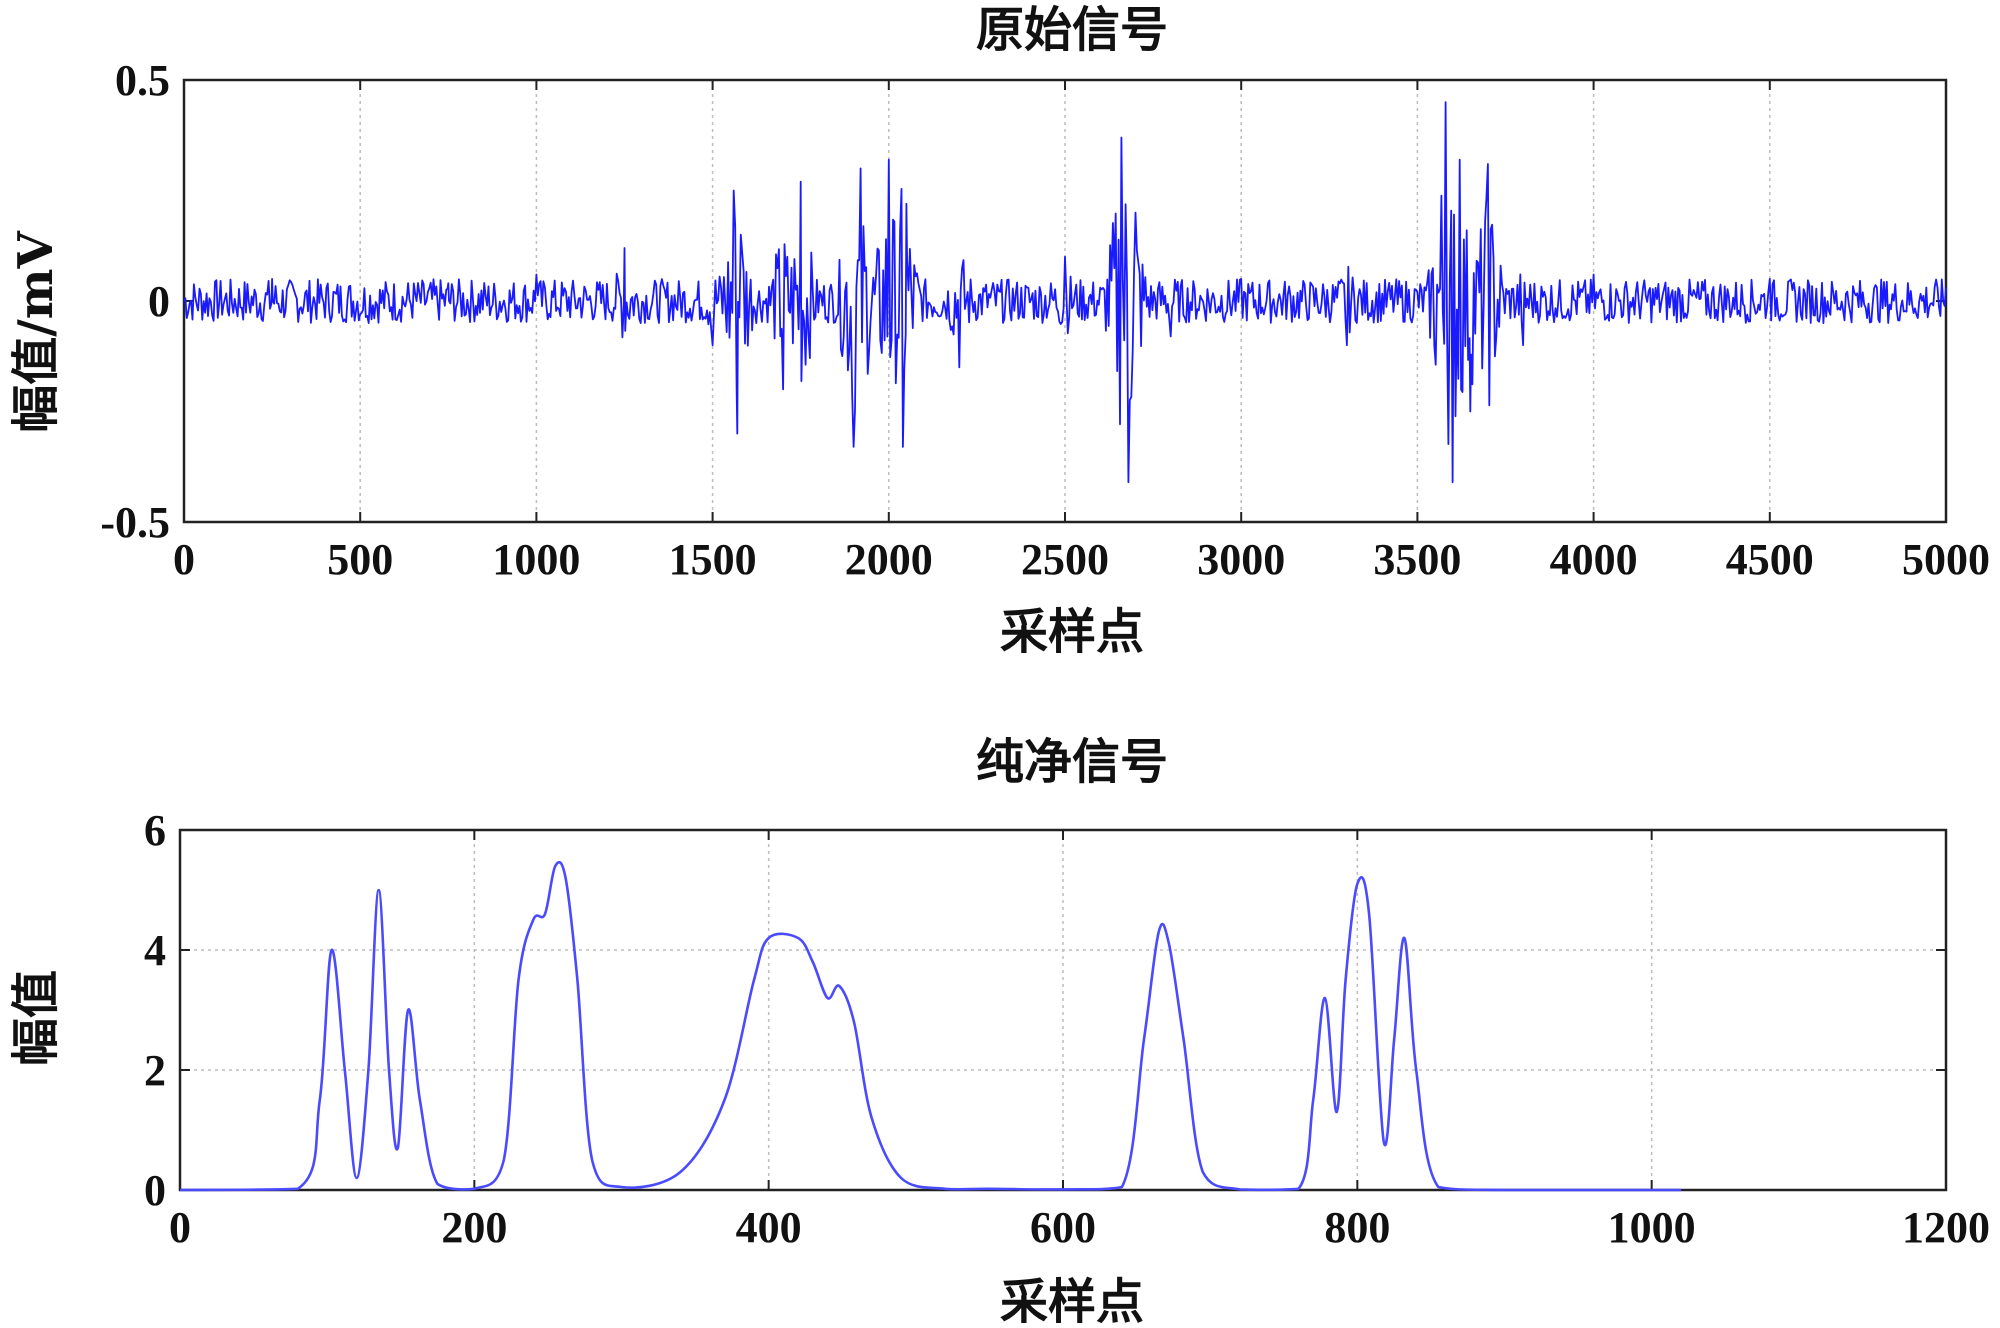  I want to click on y-axis-label: 幅值/mV, so click(36, 331).